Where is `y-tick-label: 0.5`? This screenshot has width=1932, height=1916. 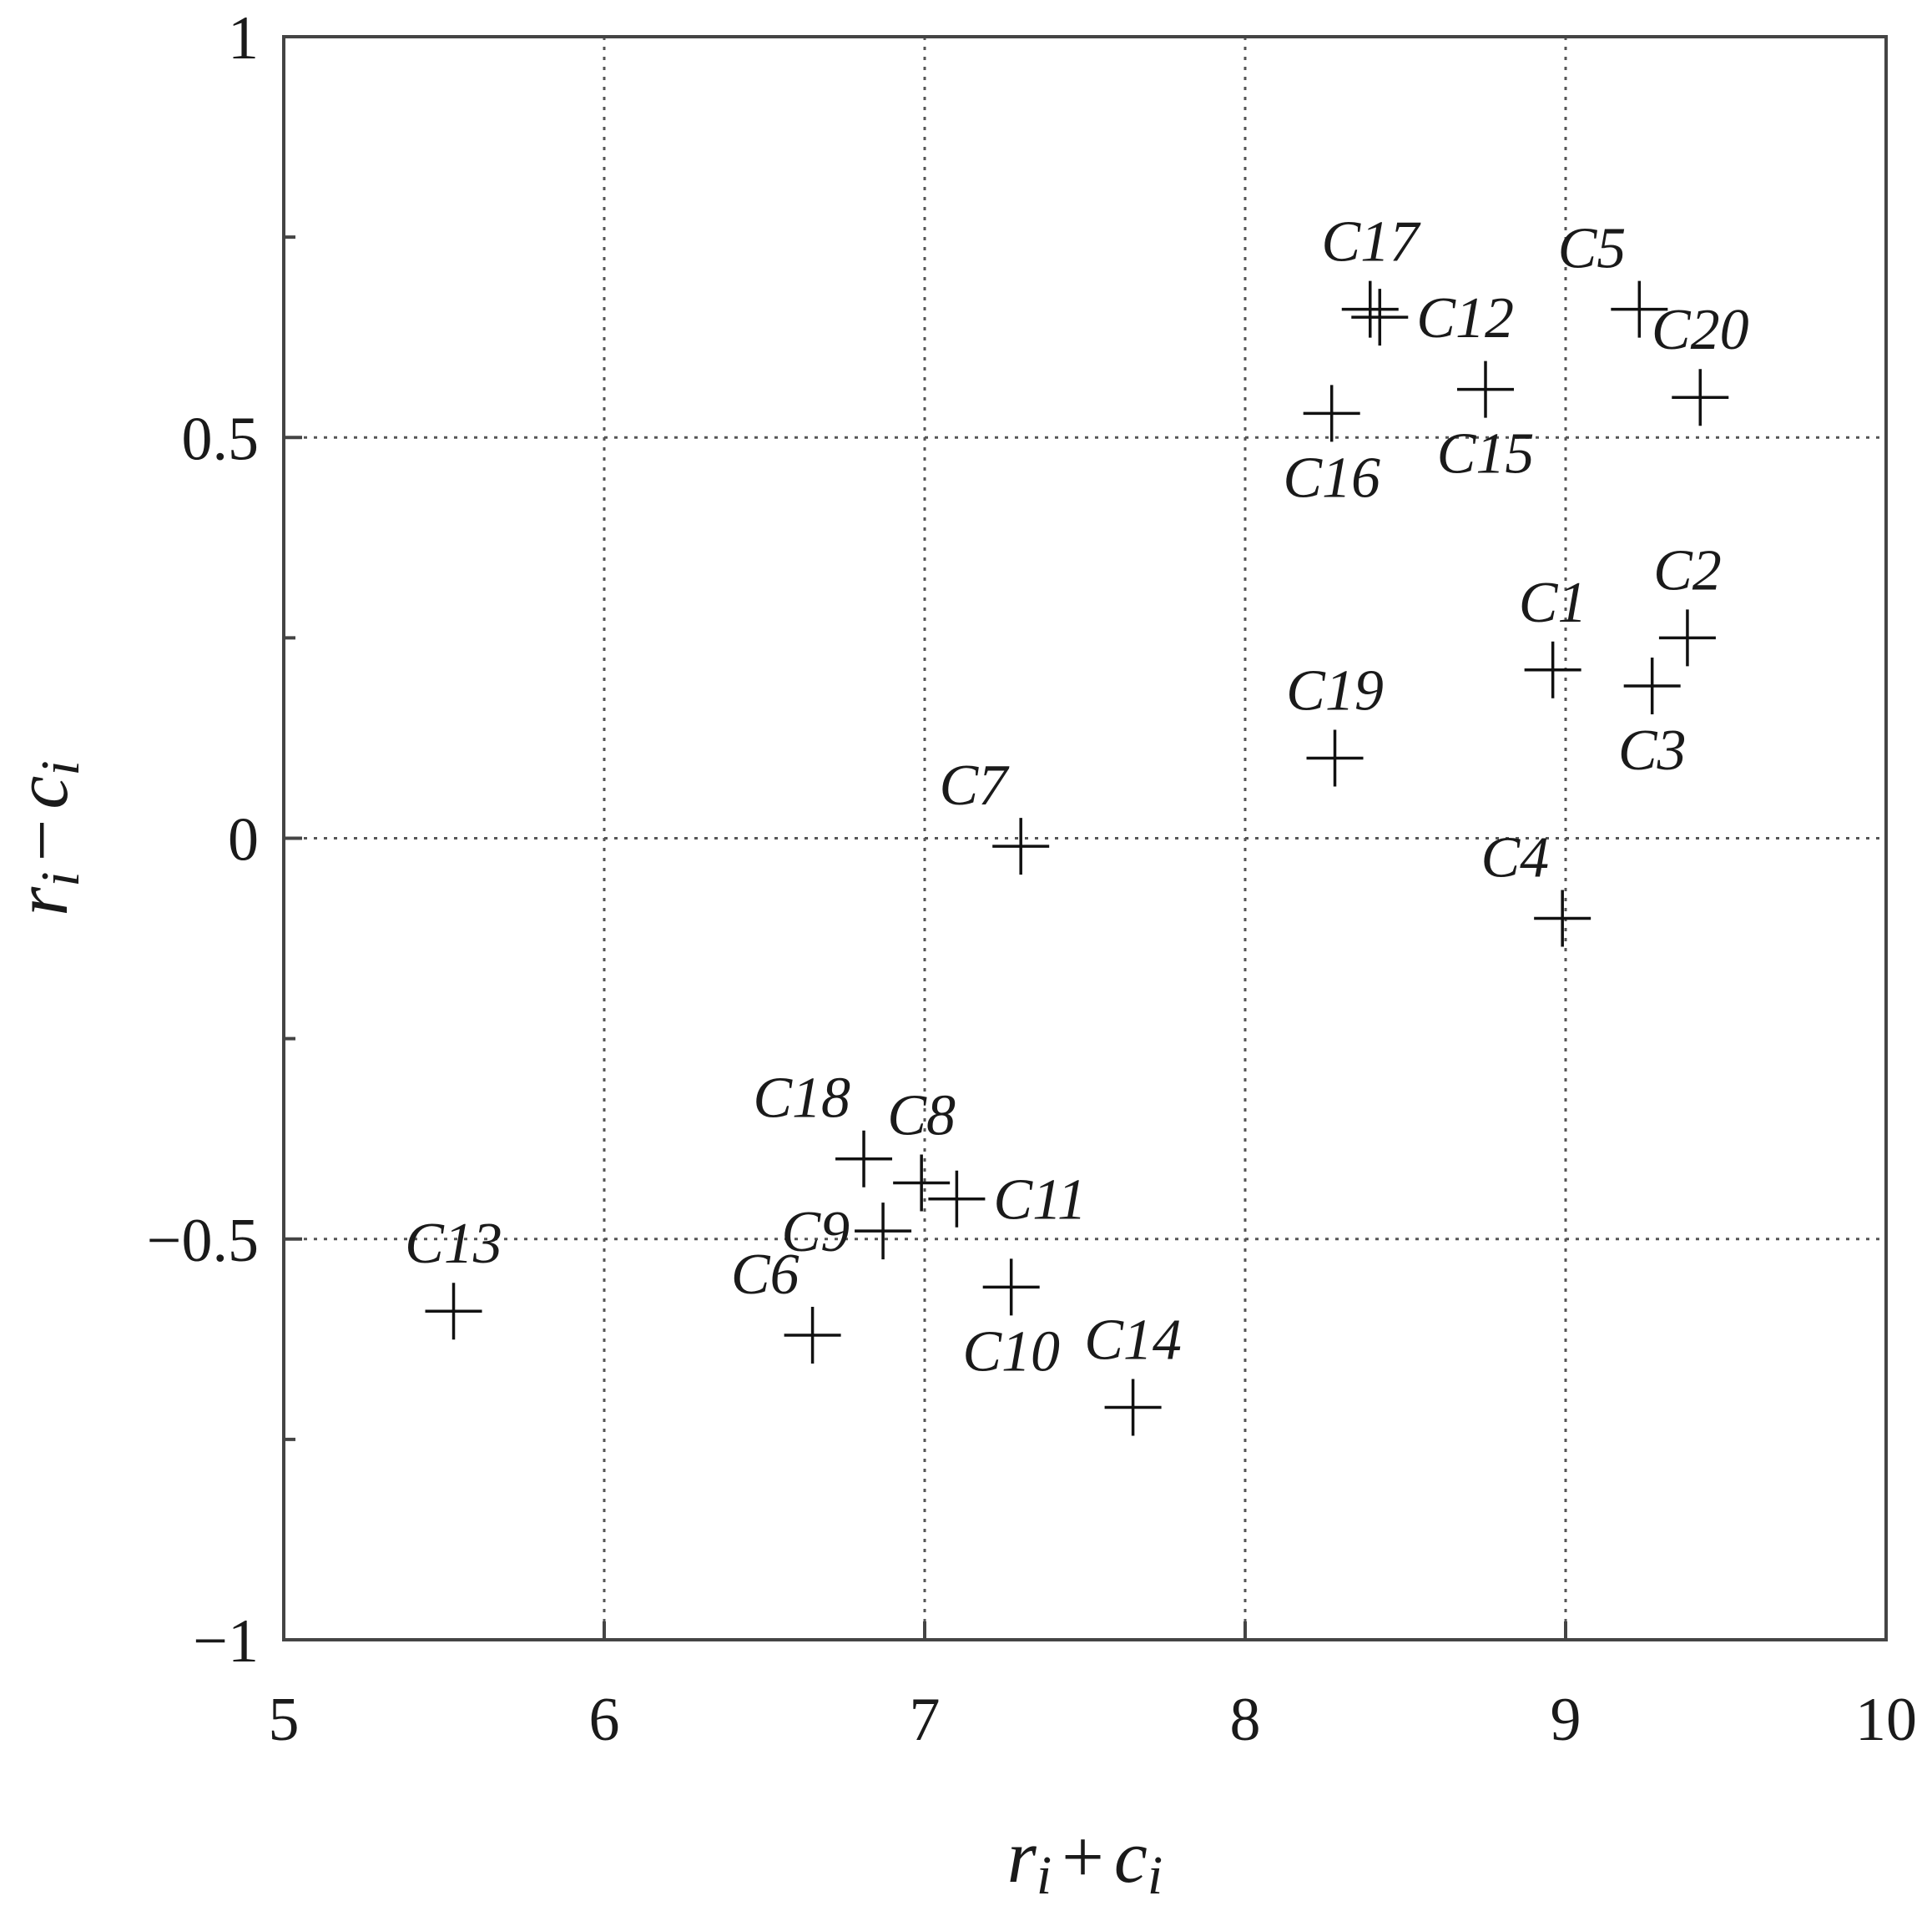 y-tick-label: 0.5 is located at coordinates (221, 439).